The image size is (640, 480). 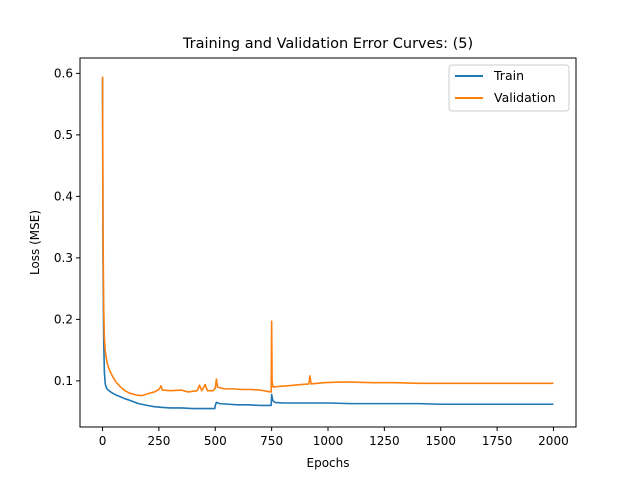 What do you see at coordinates (63, 258) in the screenshot?
I see `y-tick-label: 0.3` at bounding box center [63, 258].